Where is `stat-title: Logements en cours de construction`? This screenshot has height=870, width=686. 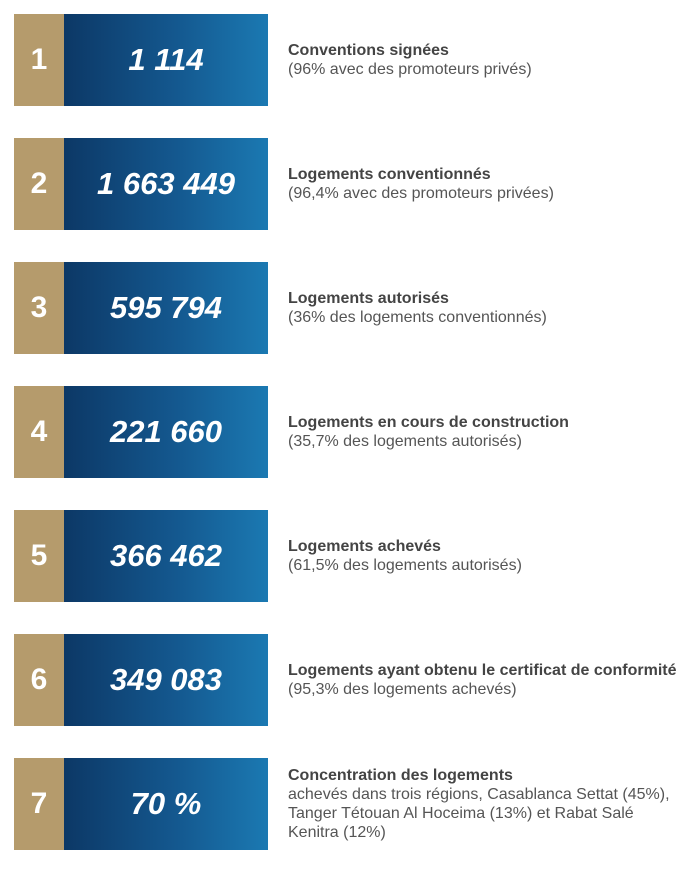
stat-title: Logements en cours de construction is located at coordinates (428, 422).